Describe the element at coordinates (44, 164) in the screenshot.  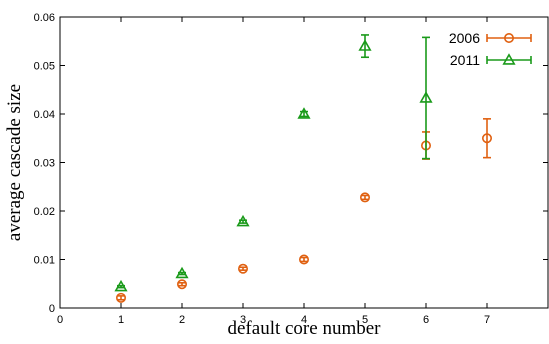
I see `y-tick-label: 0.03` at that location.